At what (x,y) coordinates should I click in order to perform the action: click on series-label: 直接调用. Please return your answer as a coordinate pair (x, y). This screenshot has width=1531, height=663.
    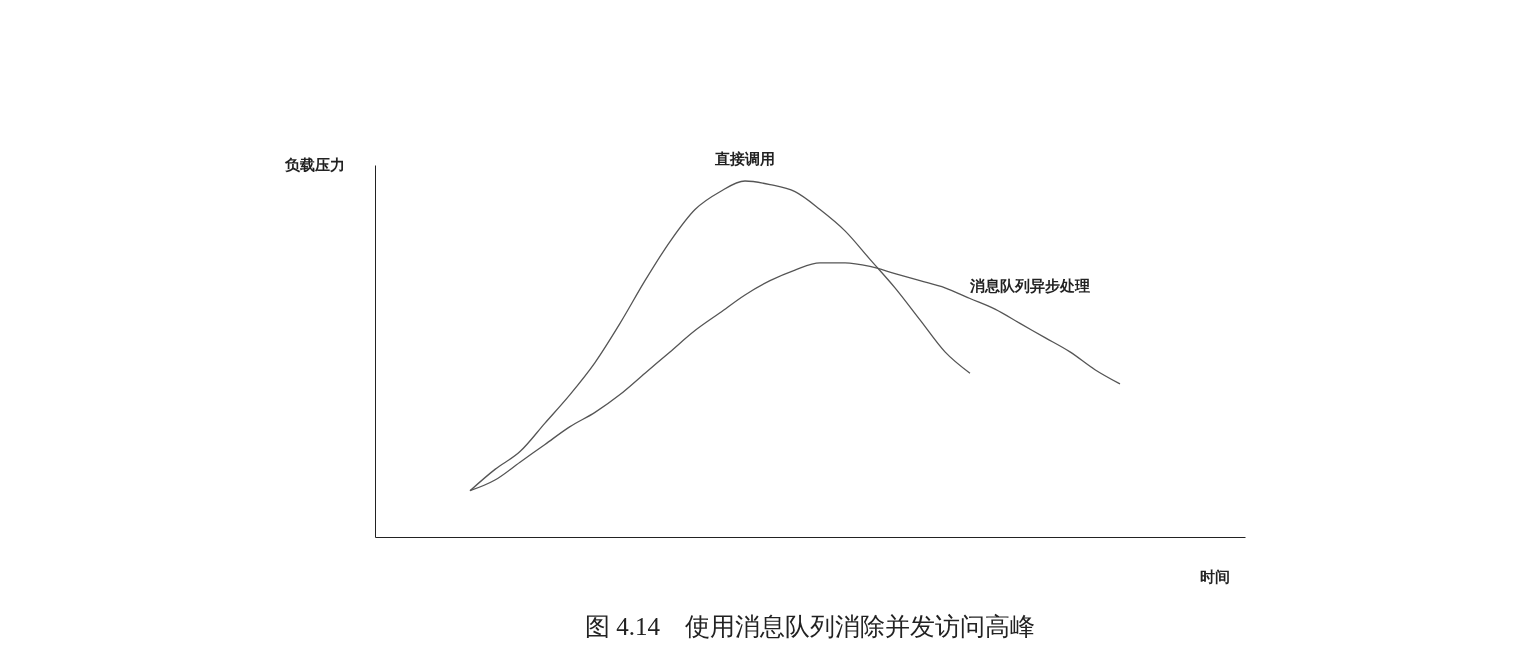
    Looking at the image, I should click on (744, 159).